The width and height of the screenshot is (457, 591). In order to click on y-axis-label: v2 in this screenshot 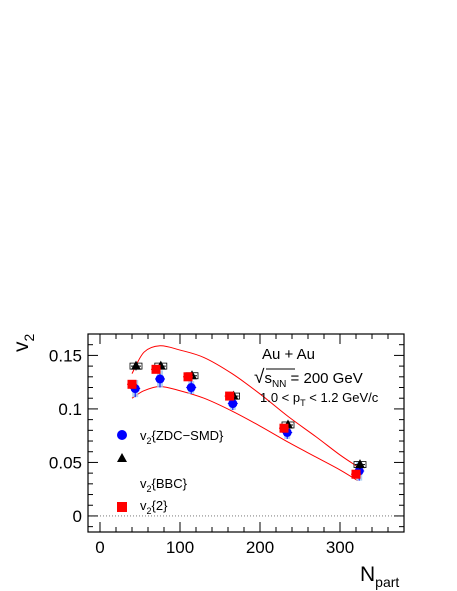, I will do `click(23, 343)`.